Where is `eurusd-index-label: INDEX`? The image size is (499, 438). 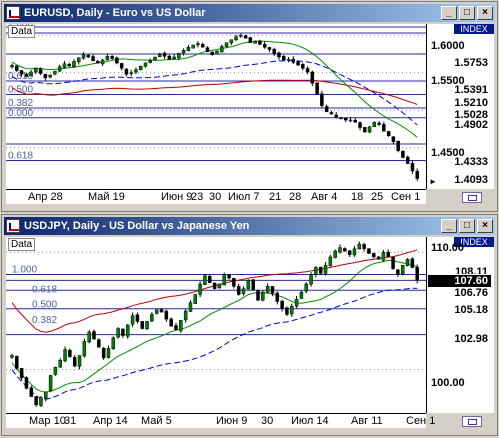 eurusd-index-label: INDEX is located at coordinates (474, 29).